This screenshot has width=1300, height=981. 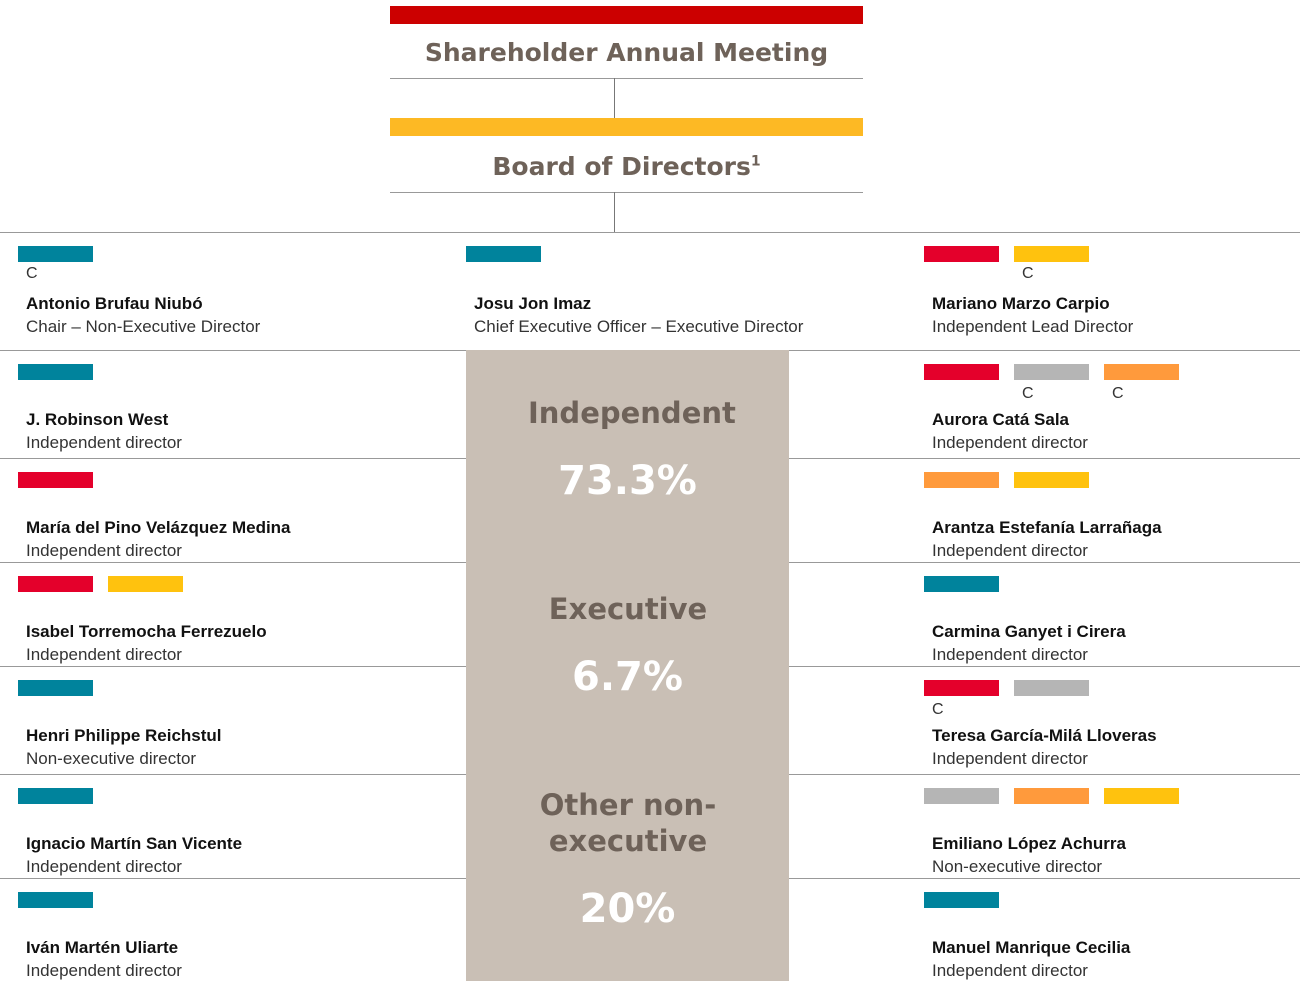 What do you see at coordinates (621, 166) in the screenshot?
I see `board-title-text: Board of Directors` at bounding box center [621, 166].